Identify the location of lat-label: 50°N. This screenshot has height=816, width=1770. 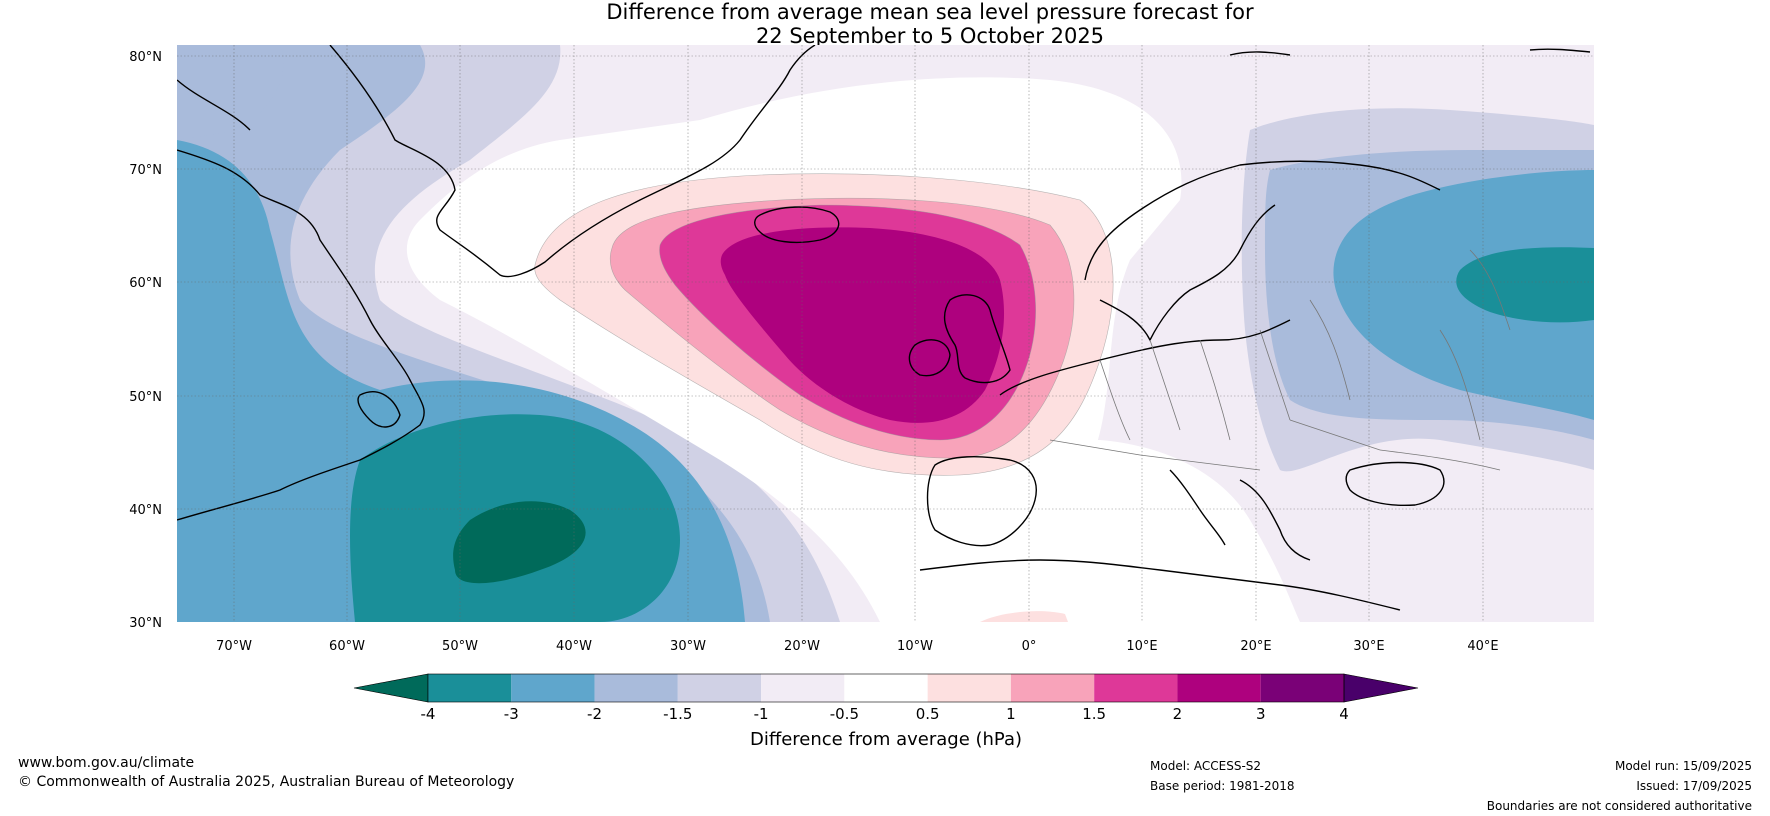
(145, 397).